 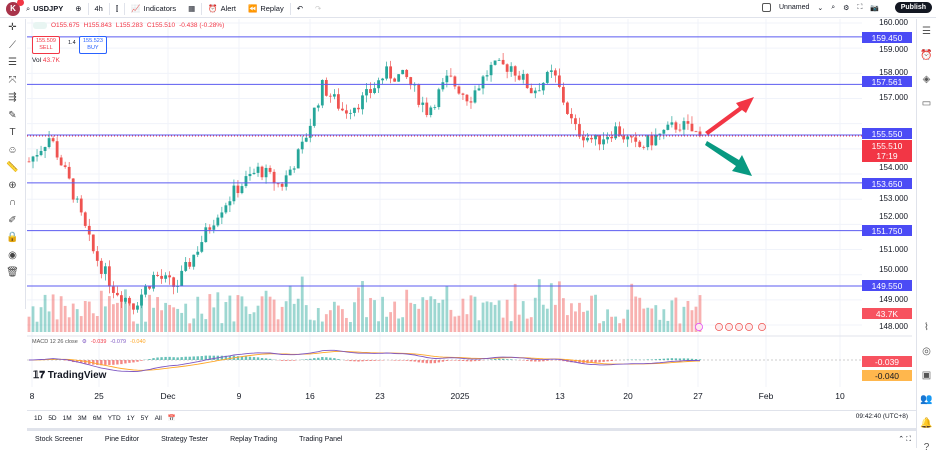 I want to click on redo-button: ↷, so click(x=318, y=9).